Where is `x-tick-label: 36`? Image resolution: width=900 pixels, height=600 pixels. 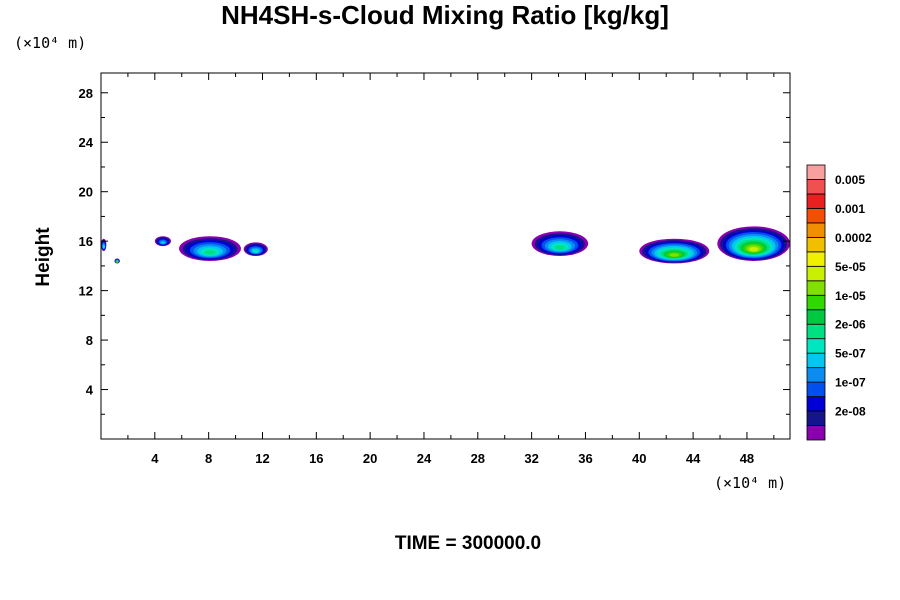 x-tick-label: 36 is located at coordinates (585, 458).